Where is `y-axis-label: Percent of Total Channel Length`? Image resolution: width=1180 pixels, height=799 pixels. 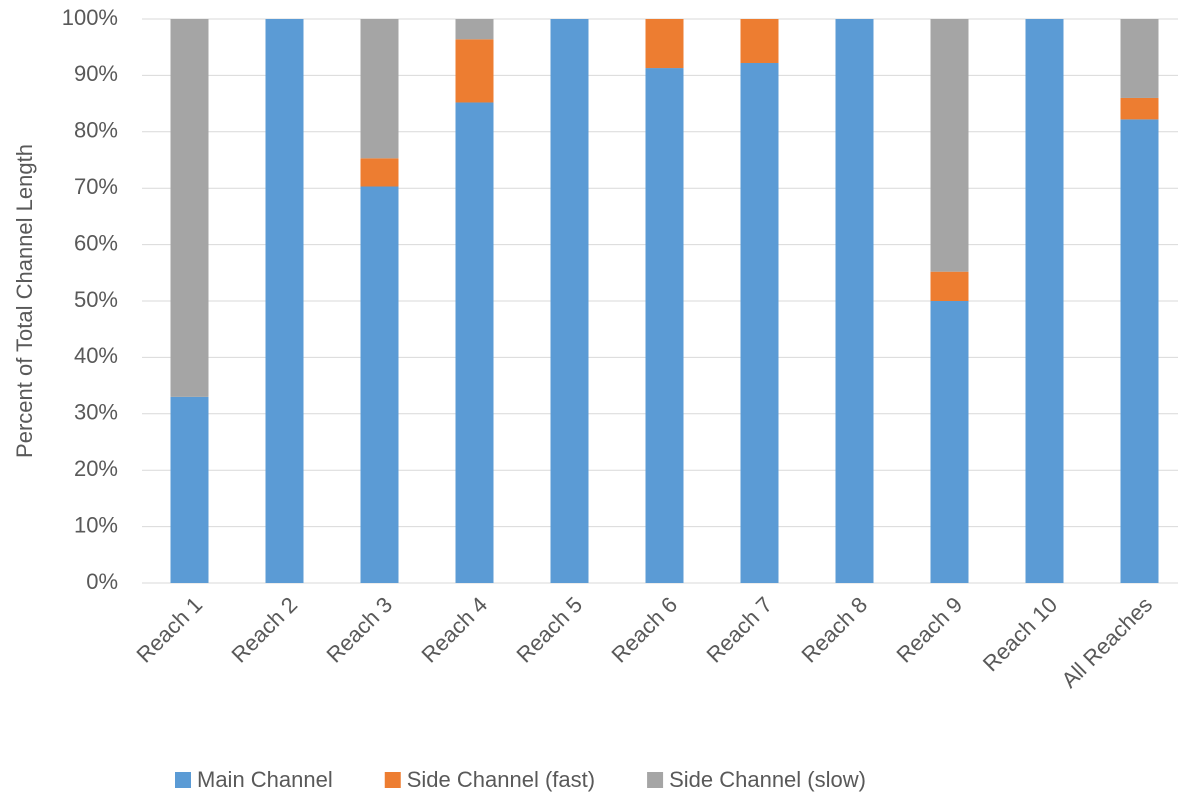
y-axis-label: Percent of Total Channel Length is located at coordinates (24, 301).